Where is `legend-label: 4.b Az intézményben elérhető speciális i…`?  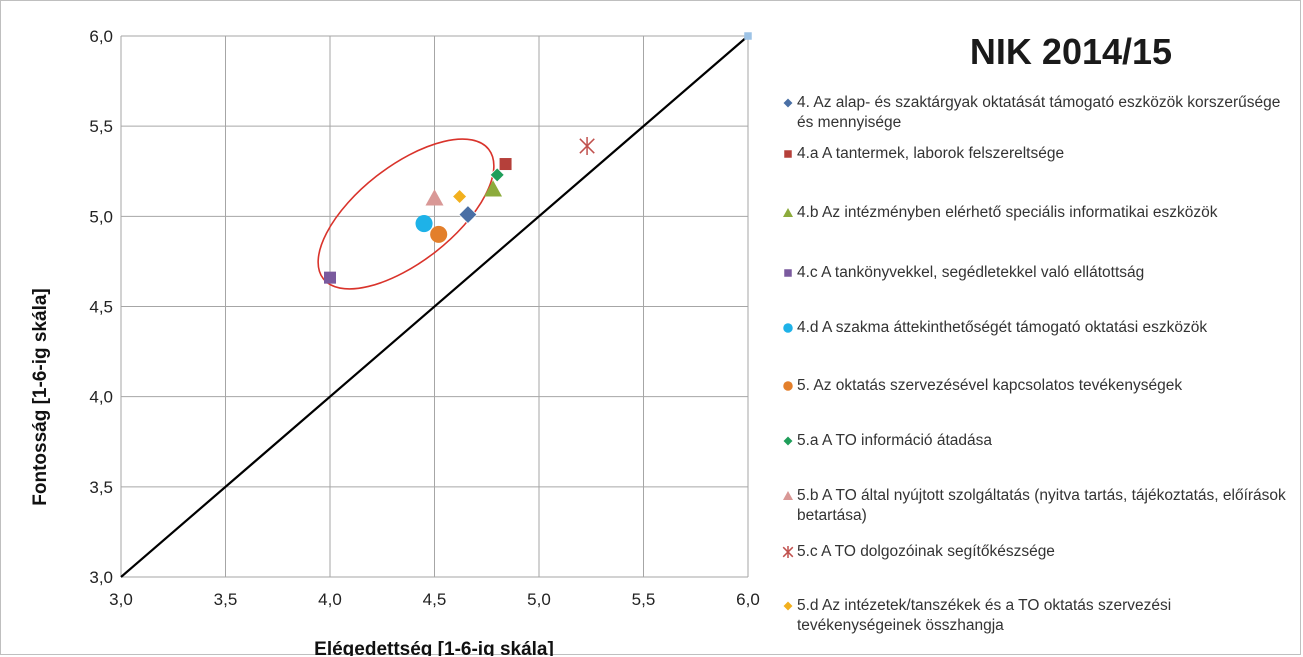
legend-label: 4.b Az intézményben elérhető speciális i… is located at coordinates (1007, 212).